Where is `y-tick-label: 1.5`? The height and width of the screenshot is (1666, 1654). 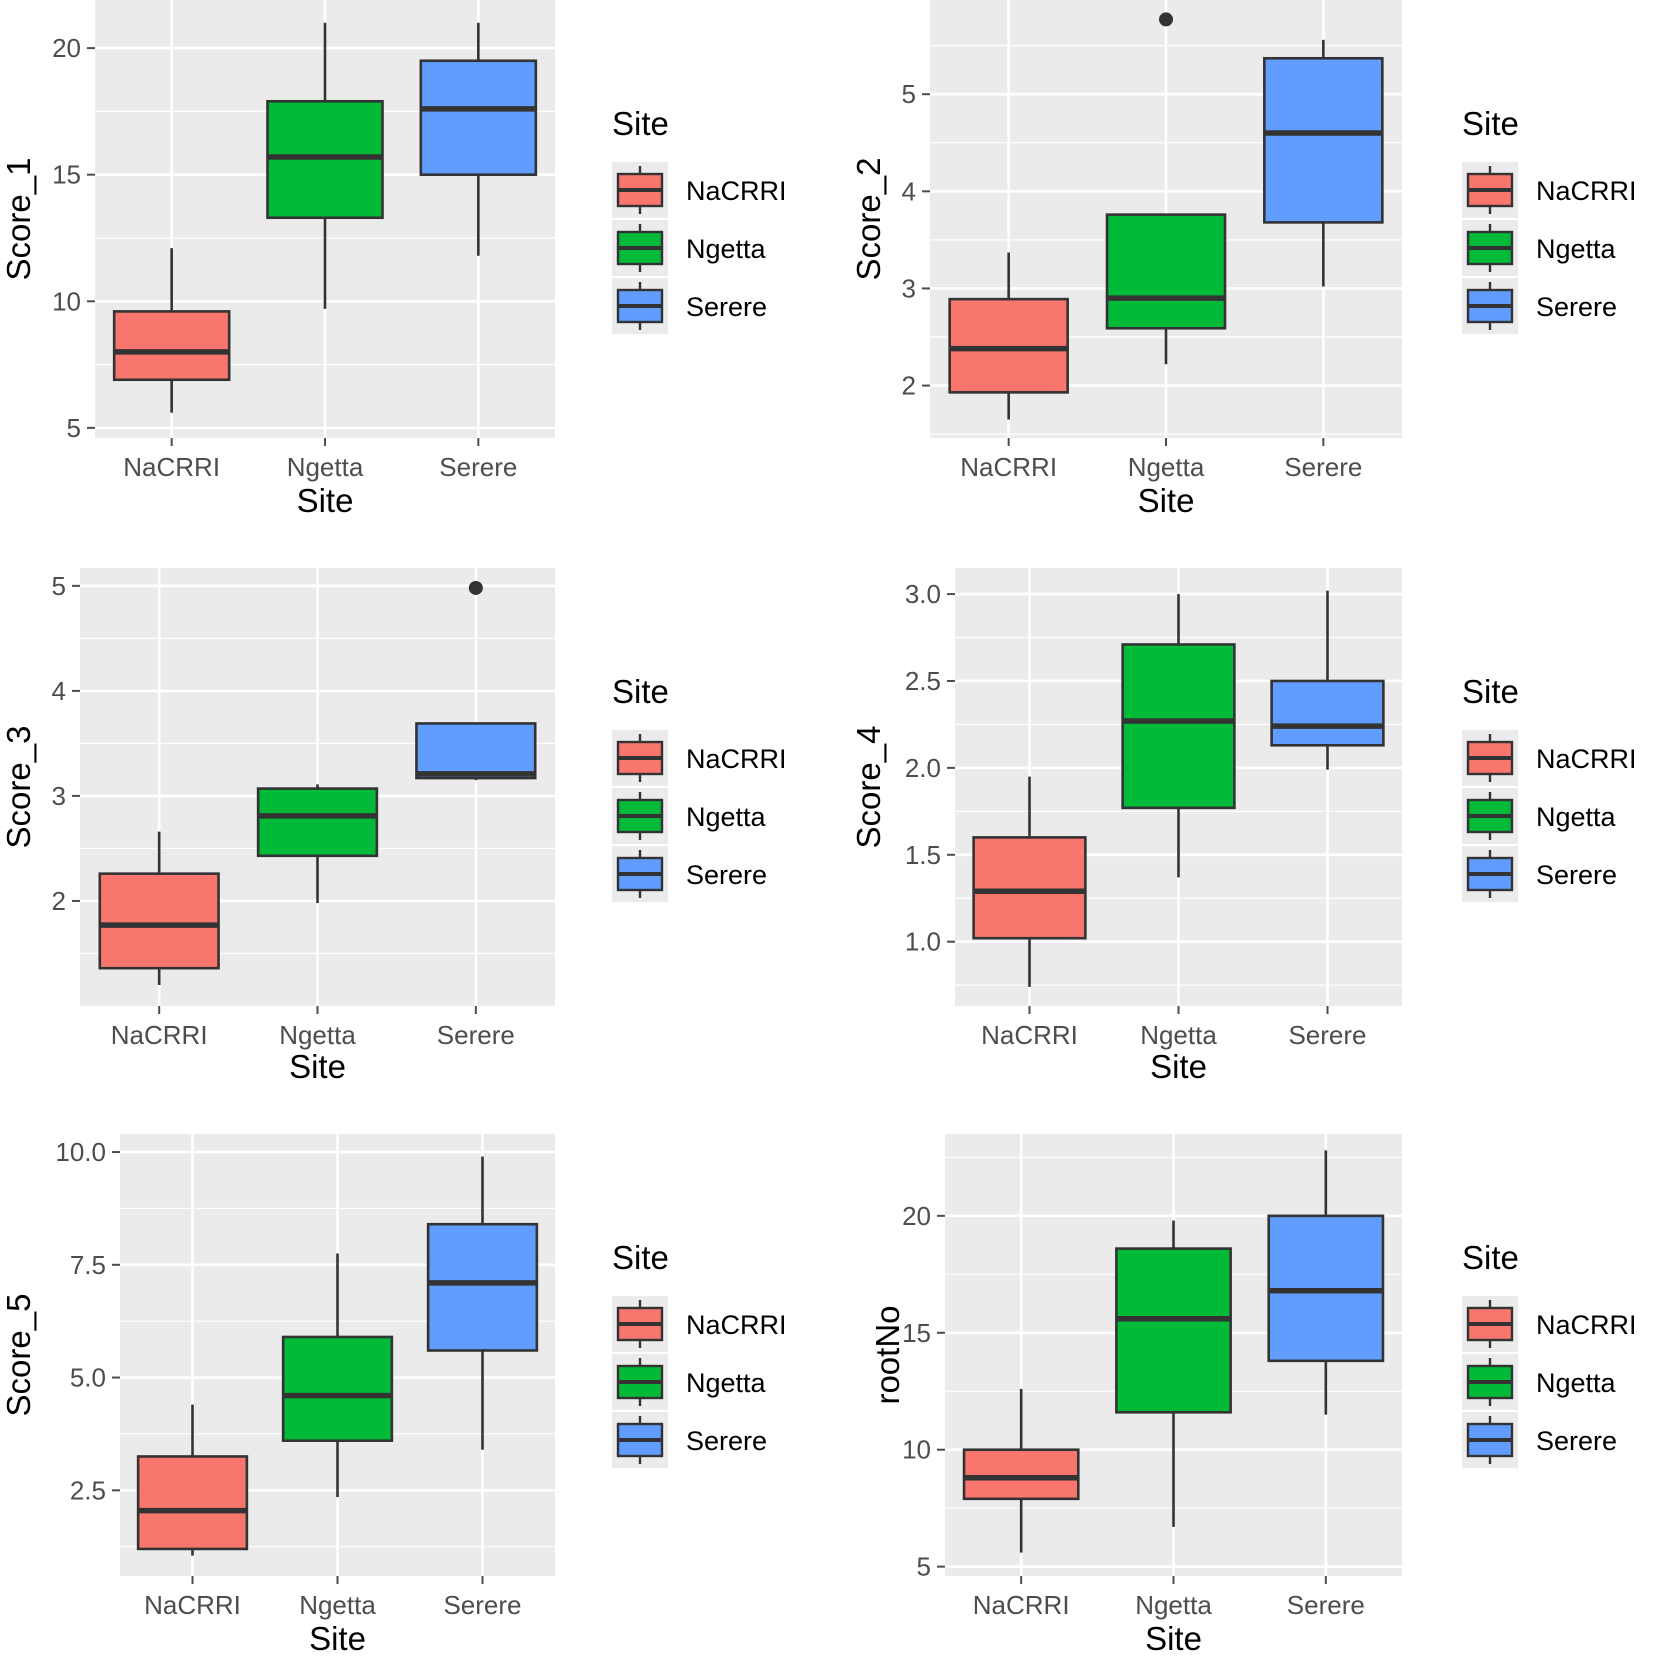 y-tick-label: 1.5 is located at coordinates (923, 855).